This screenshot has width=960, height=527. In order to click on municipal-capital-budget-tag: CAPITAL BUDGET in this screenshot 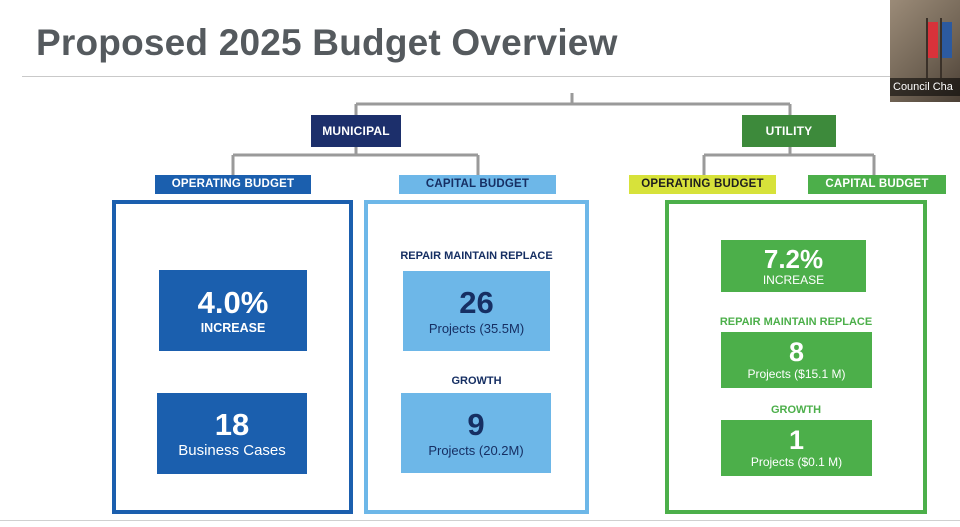, I will do `click(477, 184)`.